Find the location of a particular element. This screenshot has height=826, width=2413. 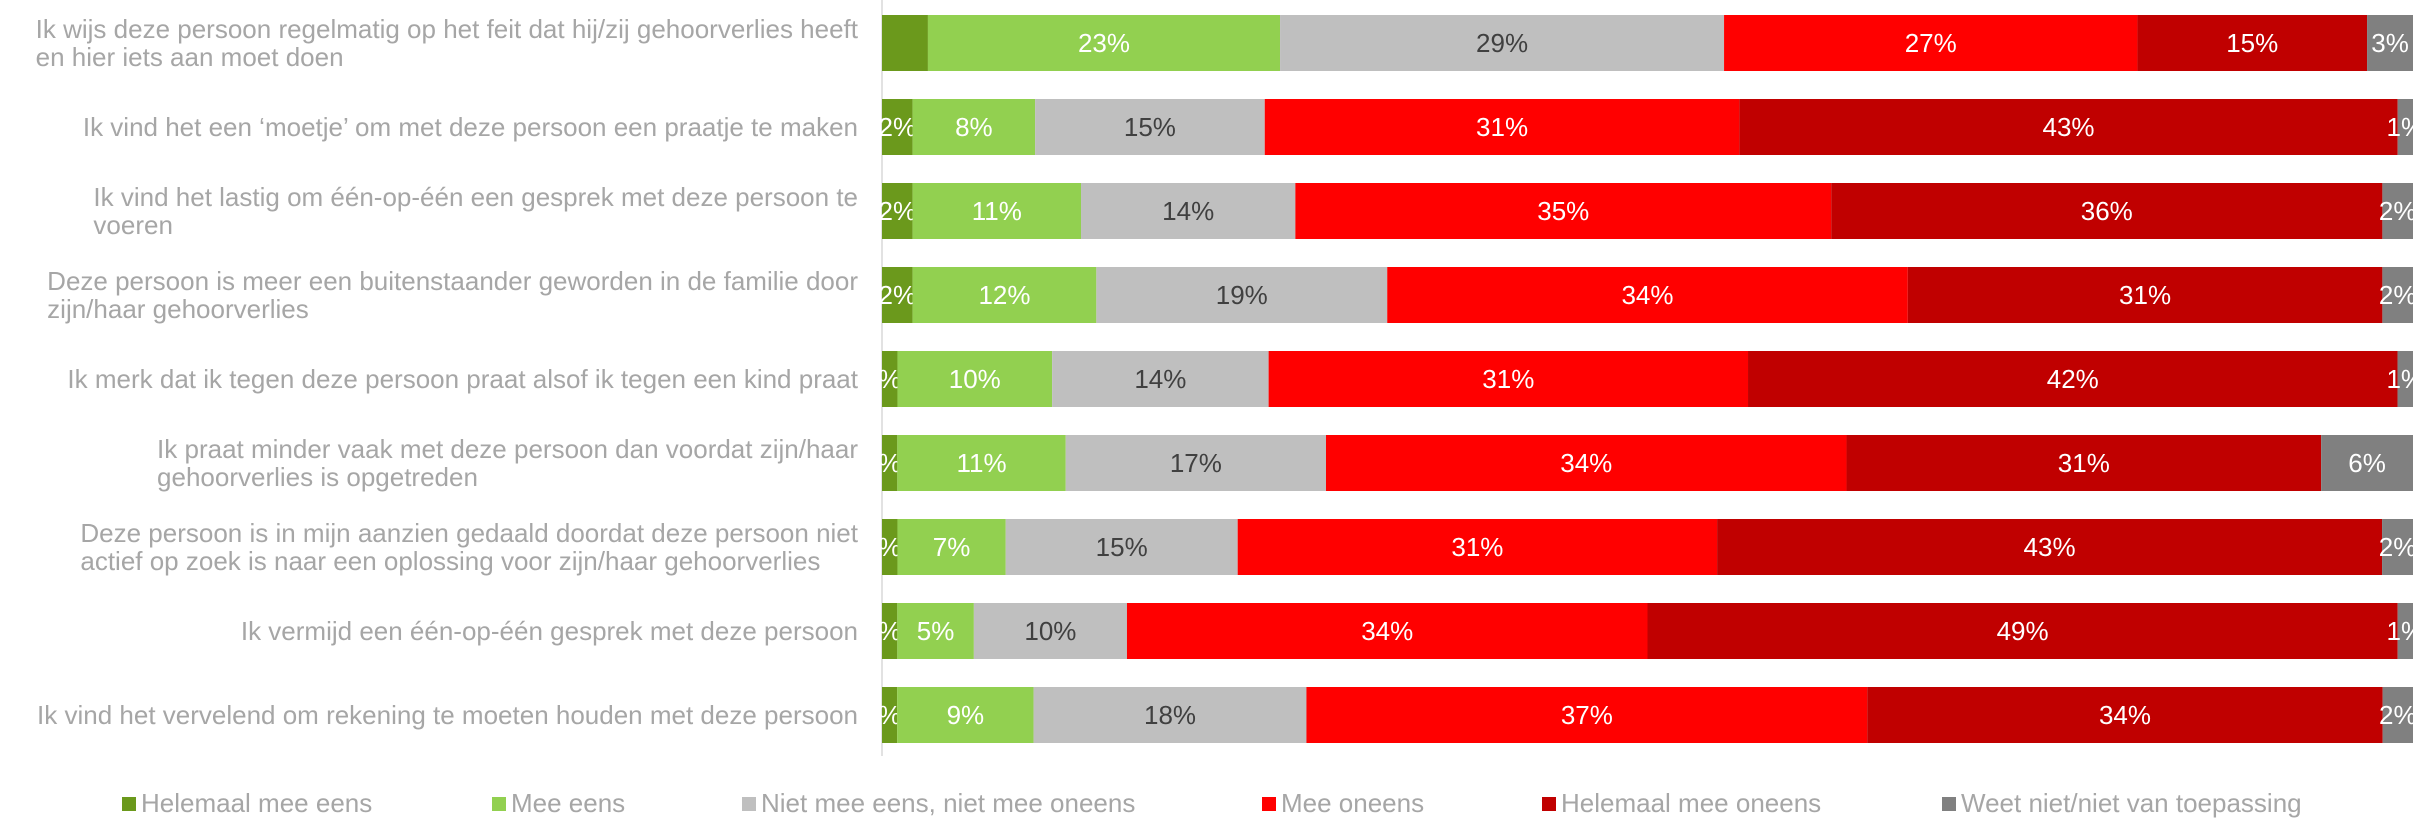

data-label: 42% is located at coordinates (2073, 379).